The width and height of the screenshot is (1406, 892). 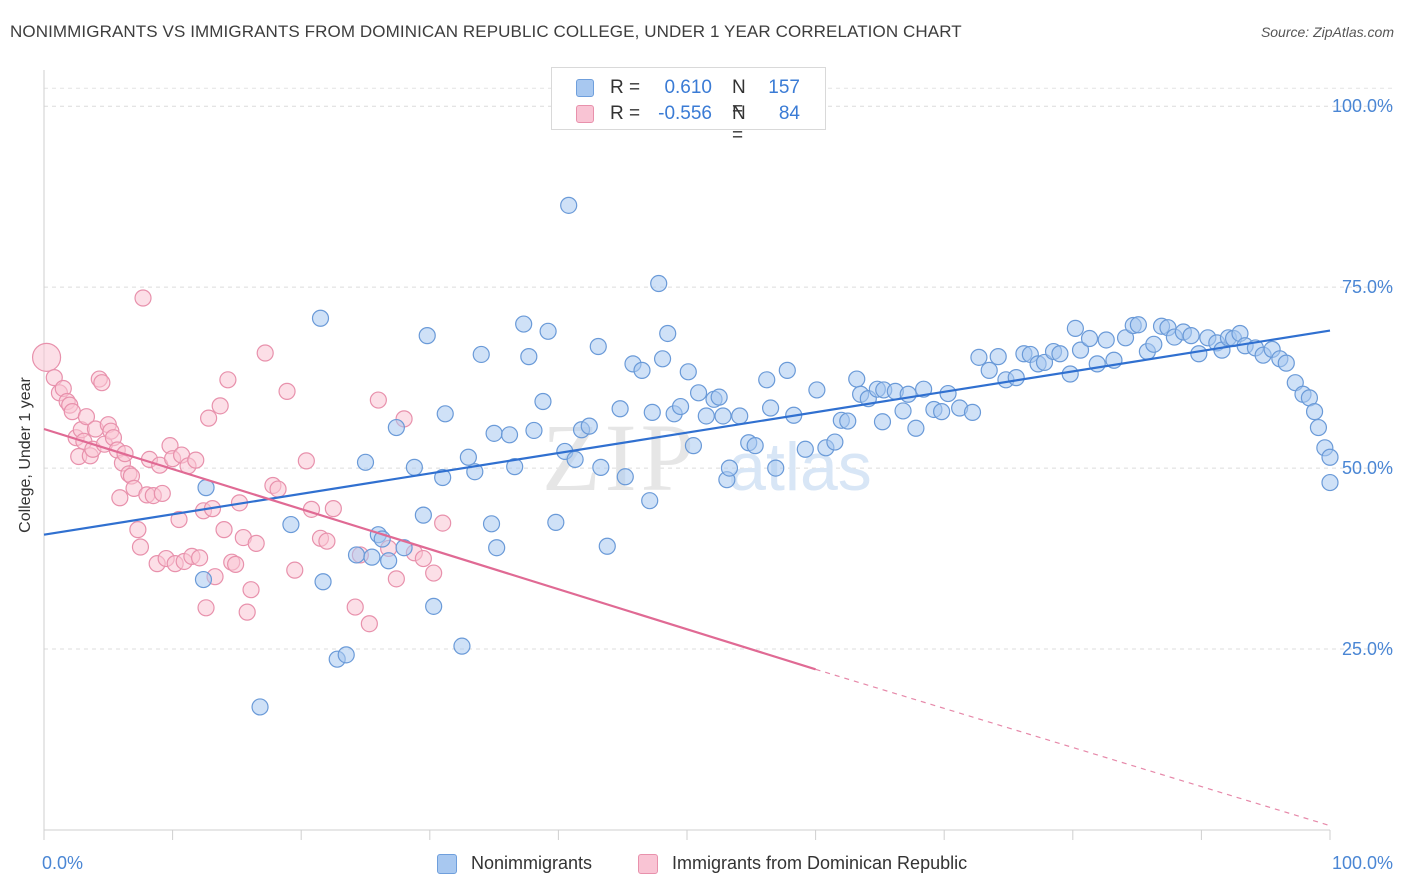 I want to click on y-tick-label: 25.0%, so click(x=1367, y=649).